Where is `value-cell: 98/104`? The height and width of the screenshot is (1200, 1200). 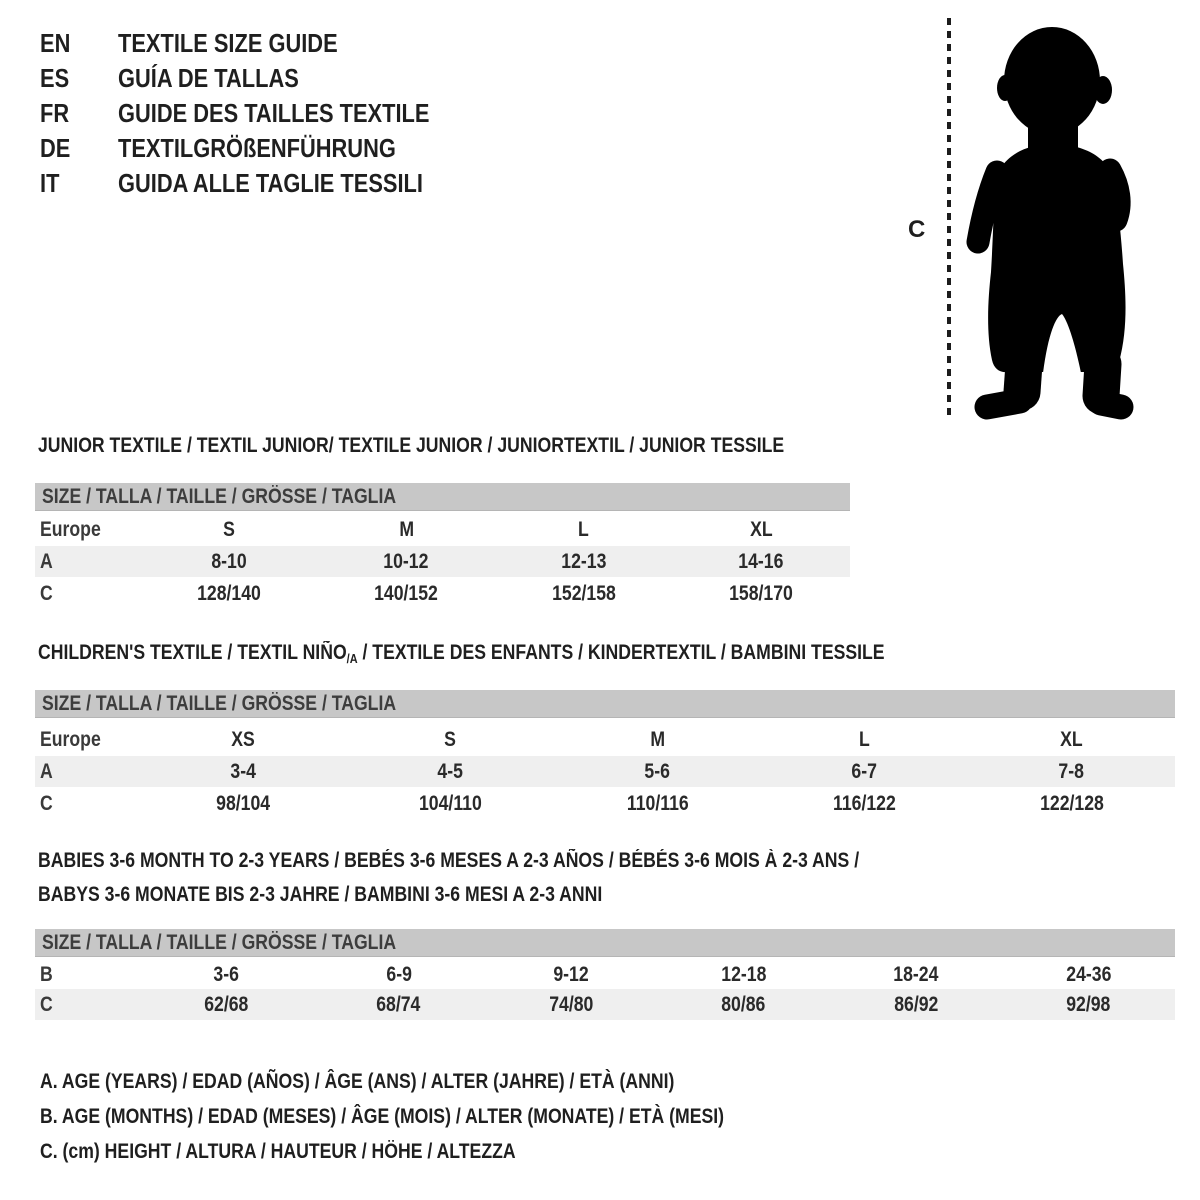
value-cell: 98/104 is located at coordinates (243, 803).